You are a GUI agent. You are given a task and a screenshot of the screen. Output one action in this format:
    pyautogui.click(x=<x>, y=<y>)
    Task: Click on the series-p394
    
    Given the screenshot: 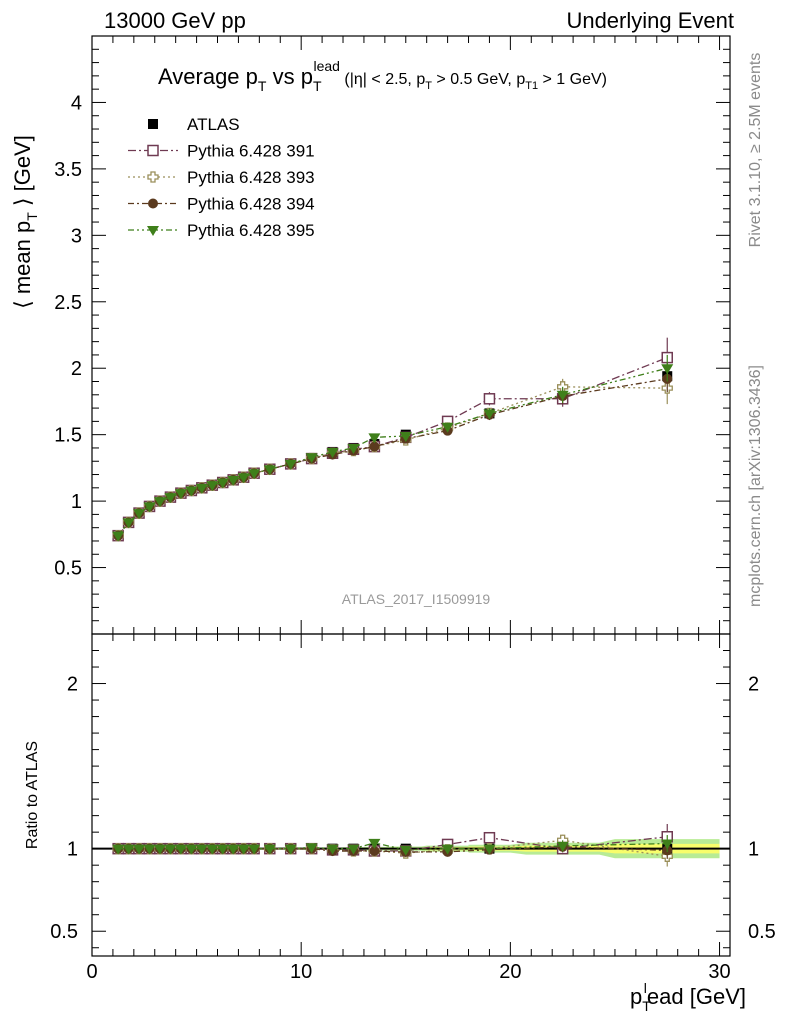 What is the action you would take?
    pyautogui.click(x=393, y=453)
    